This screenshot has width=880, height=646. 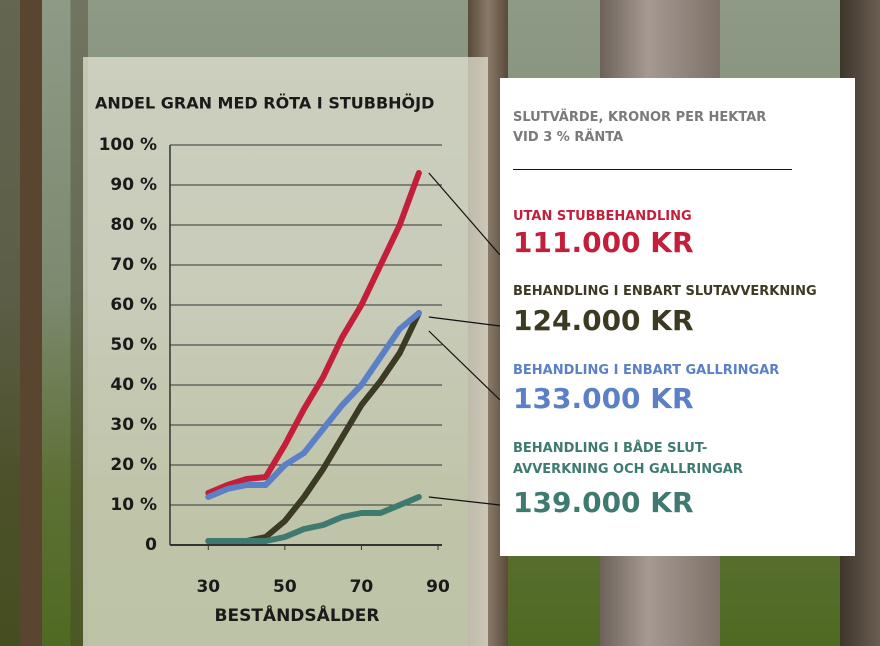 I want to click on y-tick-label: 40 %, so click(x=133, y=385).